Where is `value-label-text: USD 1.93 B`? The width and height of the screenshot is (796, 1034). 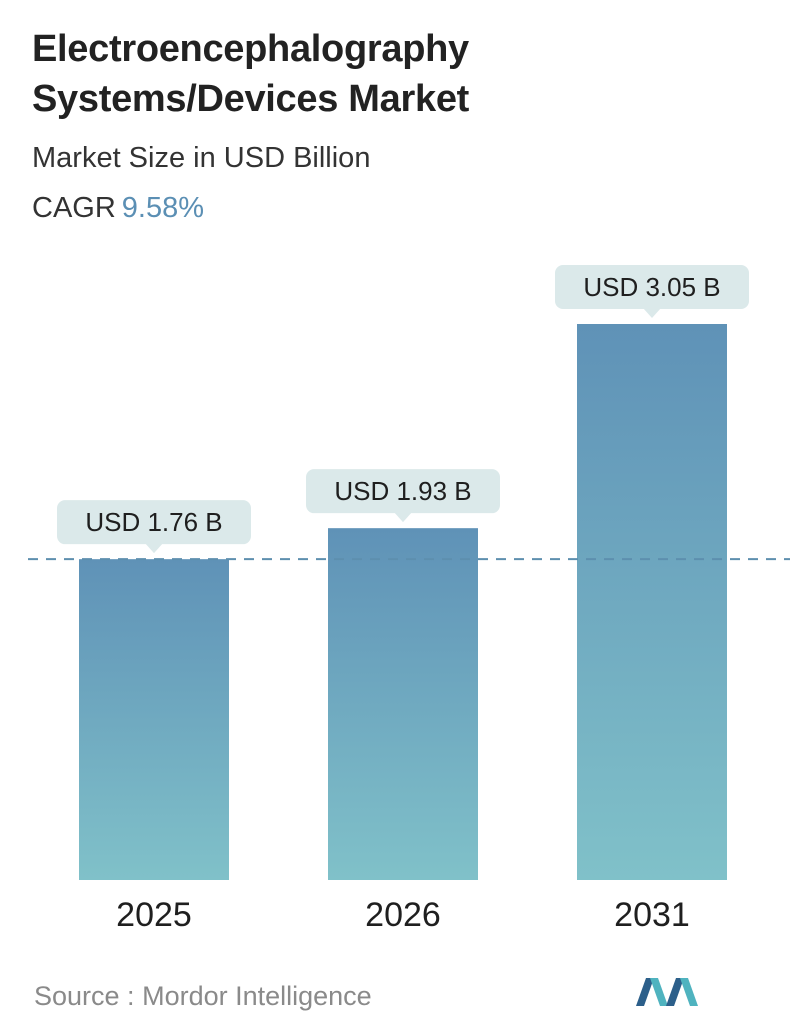
value-label-text: USD 1.93 B is located at coordinates (402, 491).